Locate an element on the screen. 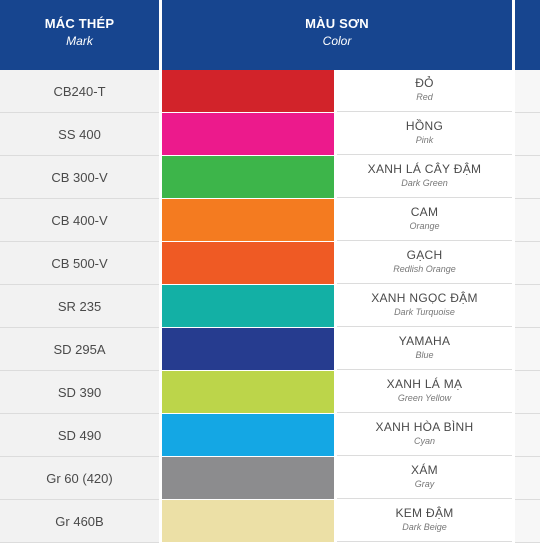 The height and width of the screenshot is (543, 540). color-name-cell: ĐỎ Red is located at coordinates (424, 91).